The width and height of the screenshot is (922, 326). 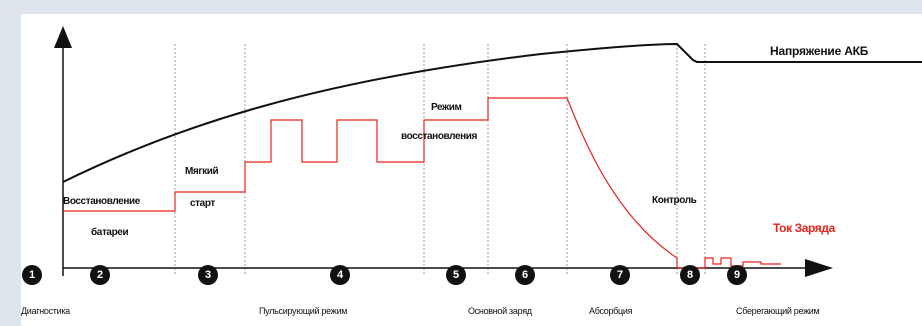 I want to click on stage-badge: 6, so click(x=525, y=275).